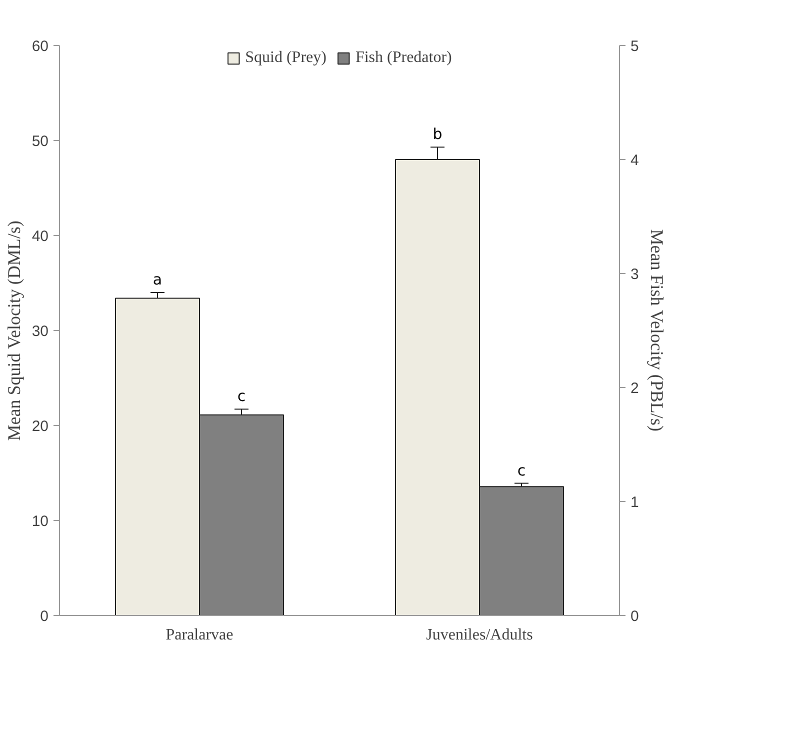 This screenshot has height=734, width=807. What do you see at coordinates (157, 279) in the screenshot?
I see `annotation: a` at bounding box center [157, 279].